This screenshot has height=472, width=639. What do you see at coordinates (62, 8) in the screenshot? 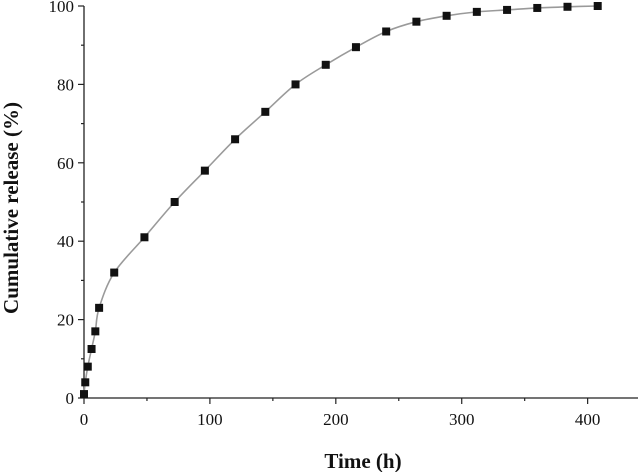
I see `y-tick-label: 100` at bounding box center [62, 8].